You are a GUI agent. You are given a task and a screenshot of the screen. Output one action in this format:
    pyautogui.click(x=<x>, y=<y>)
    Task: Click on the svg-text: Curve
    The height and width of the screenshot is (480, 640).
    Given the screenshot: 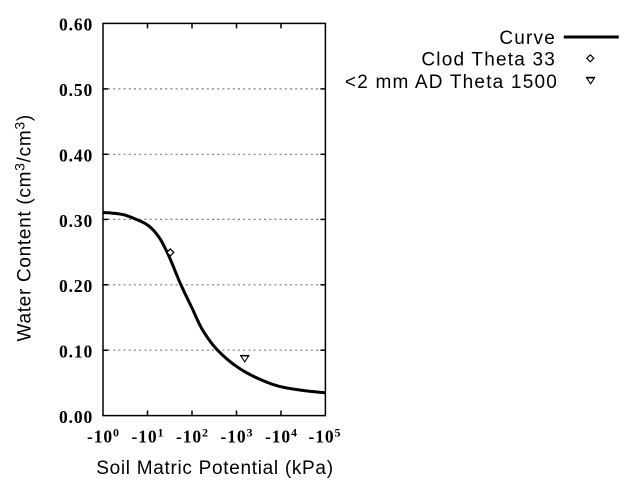 What is the action you would take?
    pyautogui.click(x=527, y=38)
    